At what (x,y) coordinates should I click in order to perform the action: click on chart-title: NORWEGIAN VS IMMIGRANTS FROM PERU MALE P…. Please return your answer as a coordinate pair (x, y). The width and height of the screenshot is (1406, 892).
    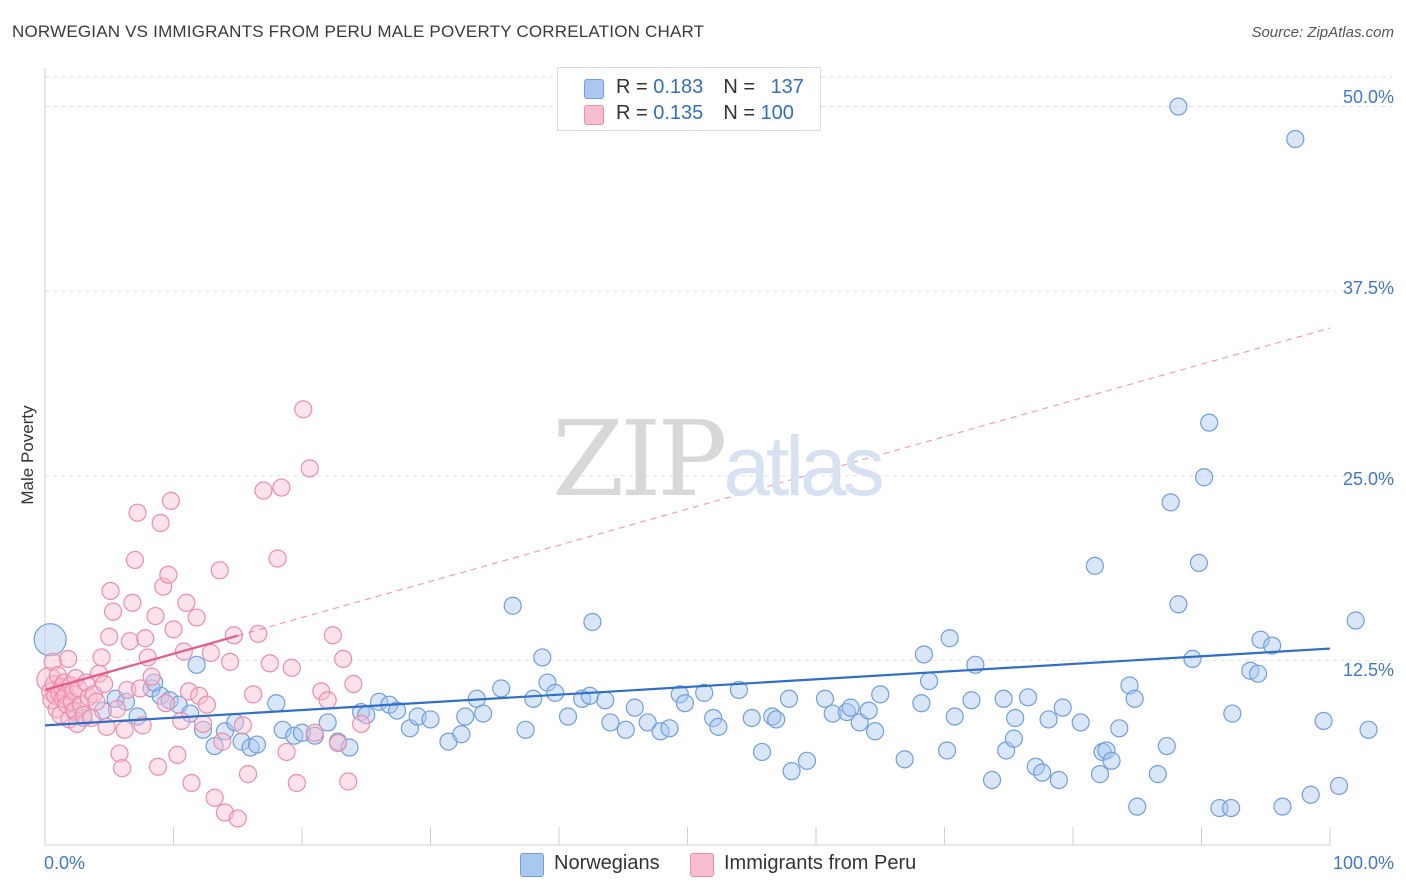
    Looking at the image, I should click on (358, 31).